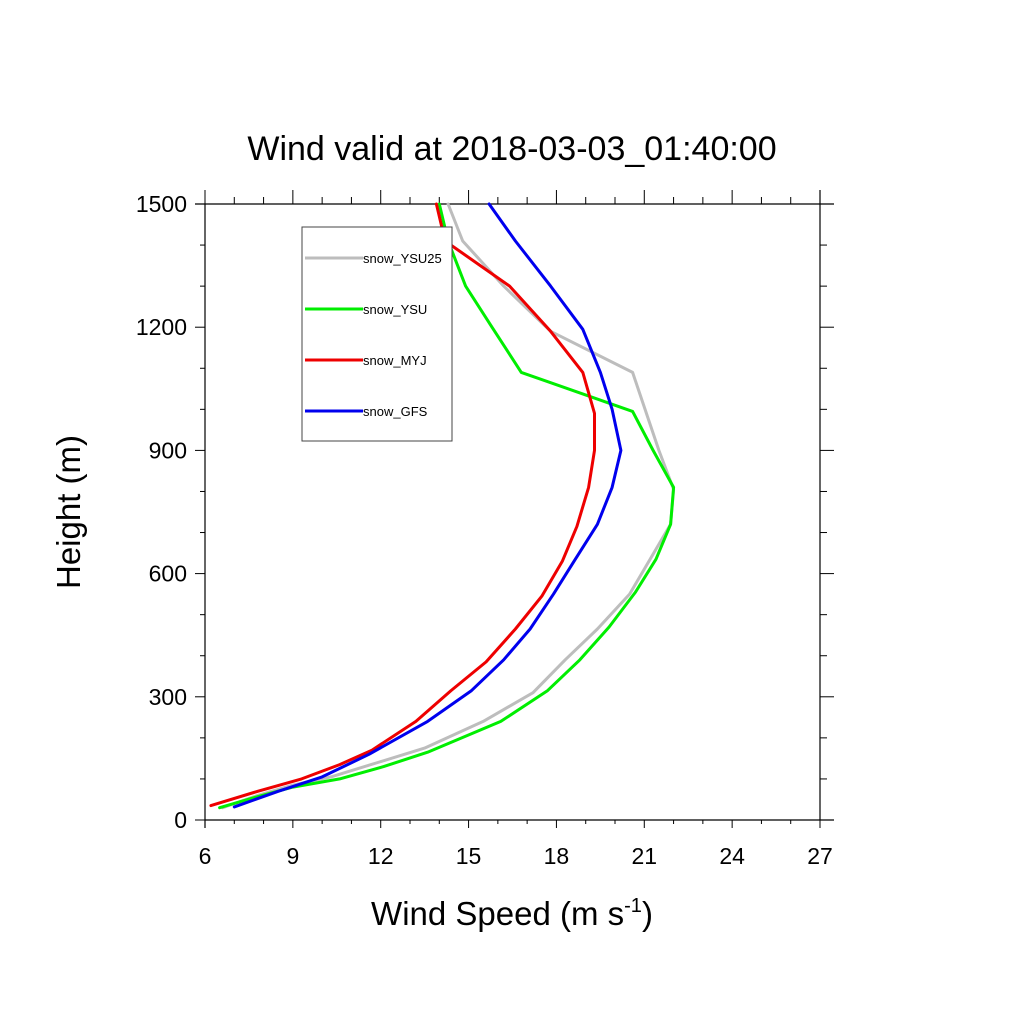 The height and width of the screenshot is (1024, 1024). Describe the element at coordinates (180, 820) in the screenshot. I see `y-tick-label: 0` at that location.